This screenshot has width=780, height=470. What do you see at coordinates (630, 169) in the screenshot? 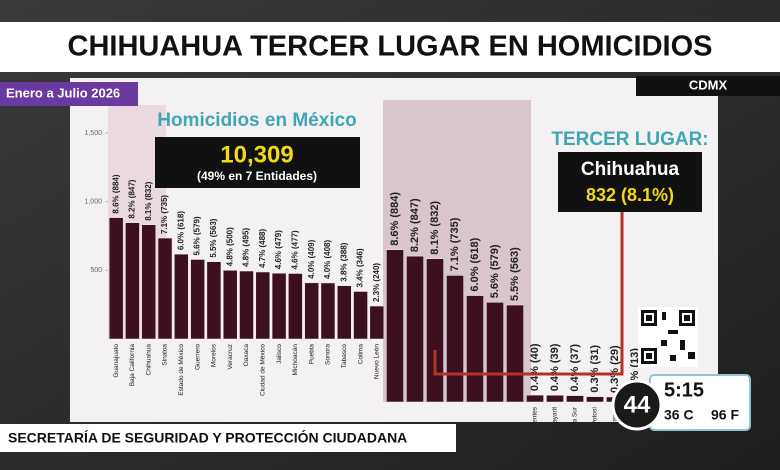
I see `highlight-state: Chihuahua` at bounding box center [630, 169].